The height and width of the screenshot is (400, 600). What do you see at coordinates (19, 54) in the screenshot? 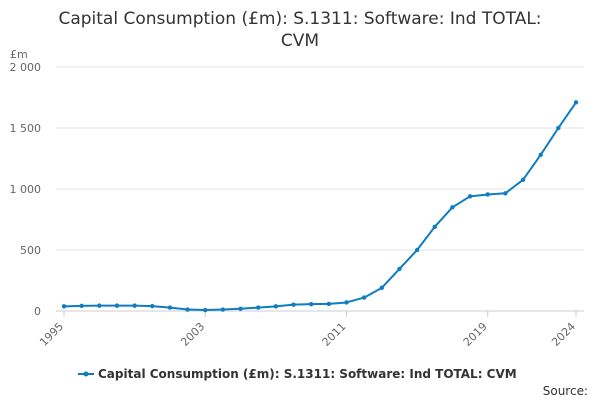
I see `y-axis-unit-label: £m` at bounding box center [19, 54].